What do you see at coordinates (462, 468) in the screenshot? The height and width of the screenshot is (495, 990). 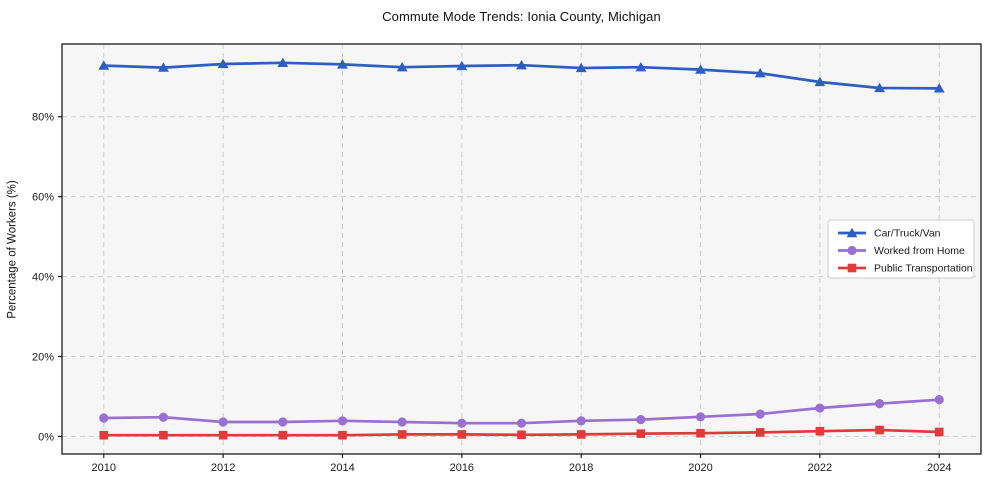 I see `x-tick-label: 2016` at bounding box center [462, 468].